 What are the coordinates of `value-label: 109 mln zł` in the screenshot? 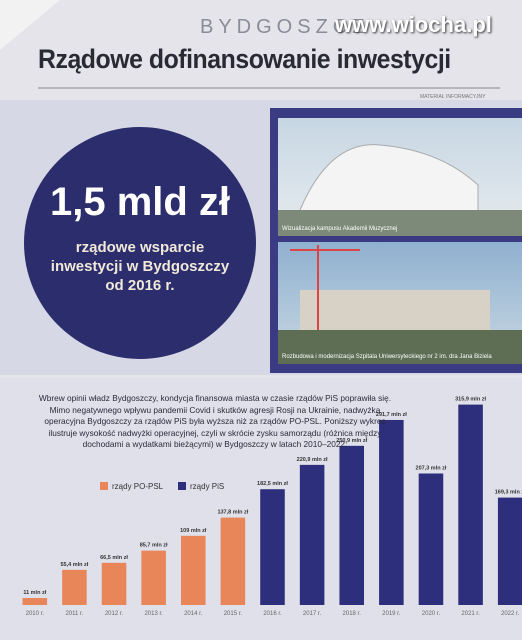 It's located at (193, 531).